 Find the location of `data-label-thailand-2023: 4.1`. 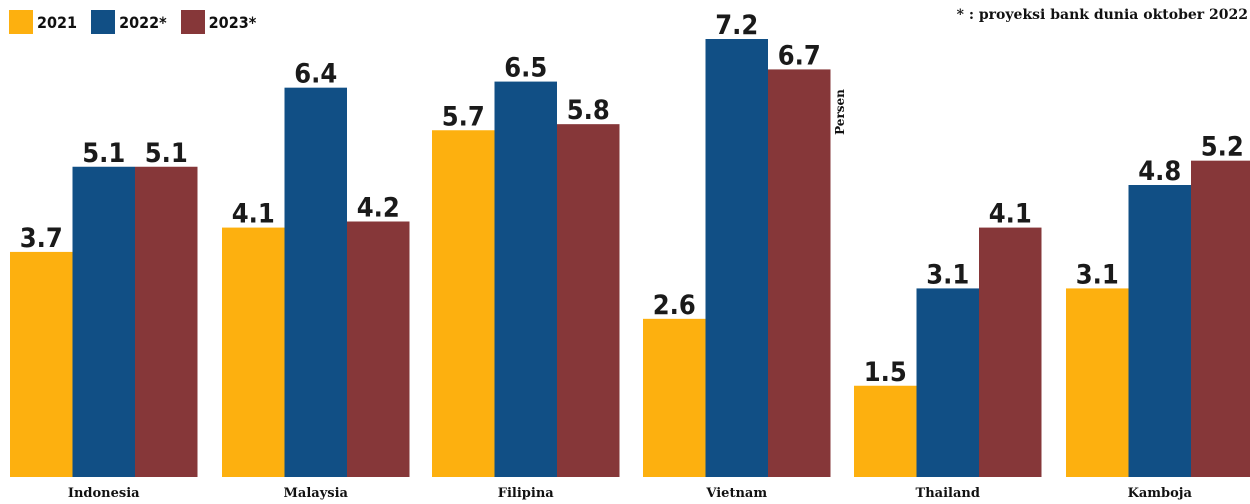

data-label-thailand-2023: 4.1 is located at coordinates (1010, 214).